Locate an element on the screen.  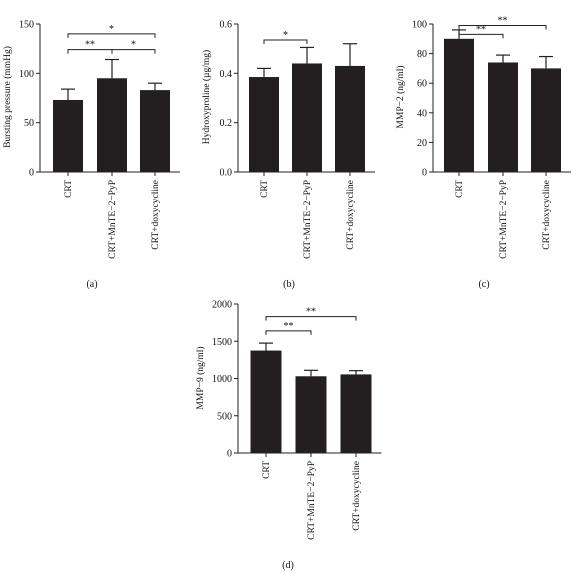
panel-label: (a) is located at coordinates (91, 284).